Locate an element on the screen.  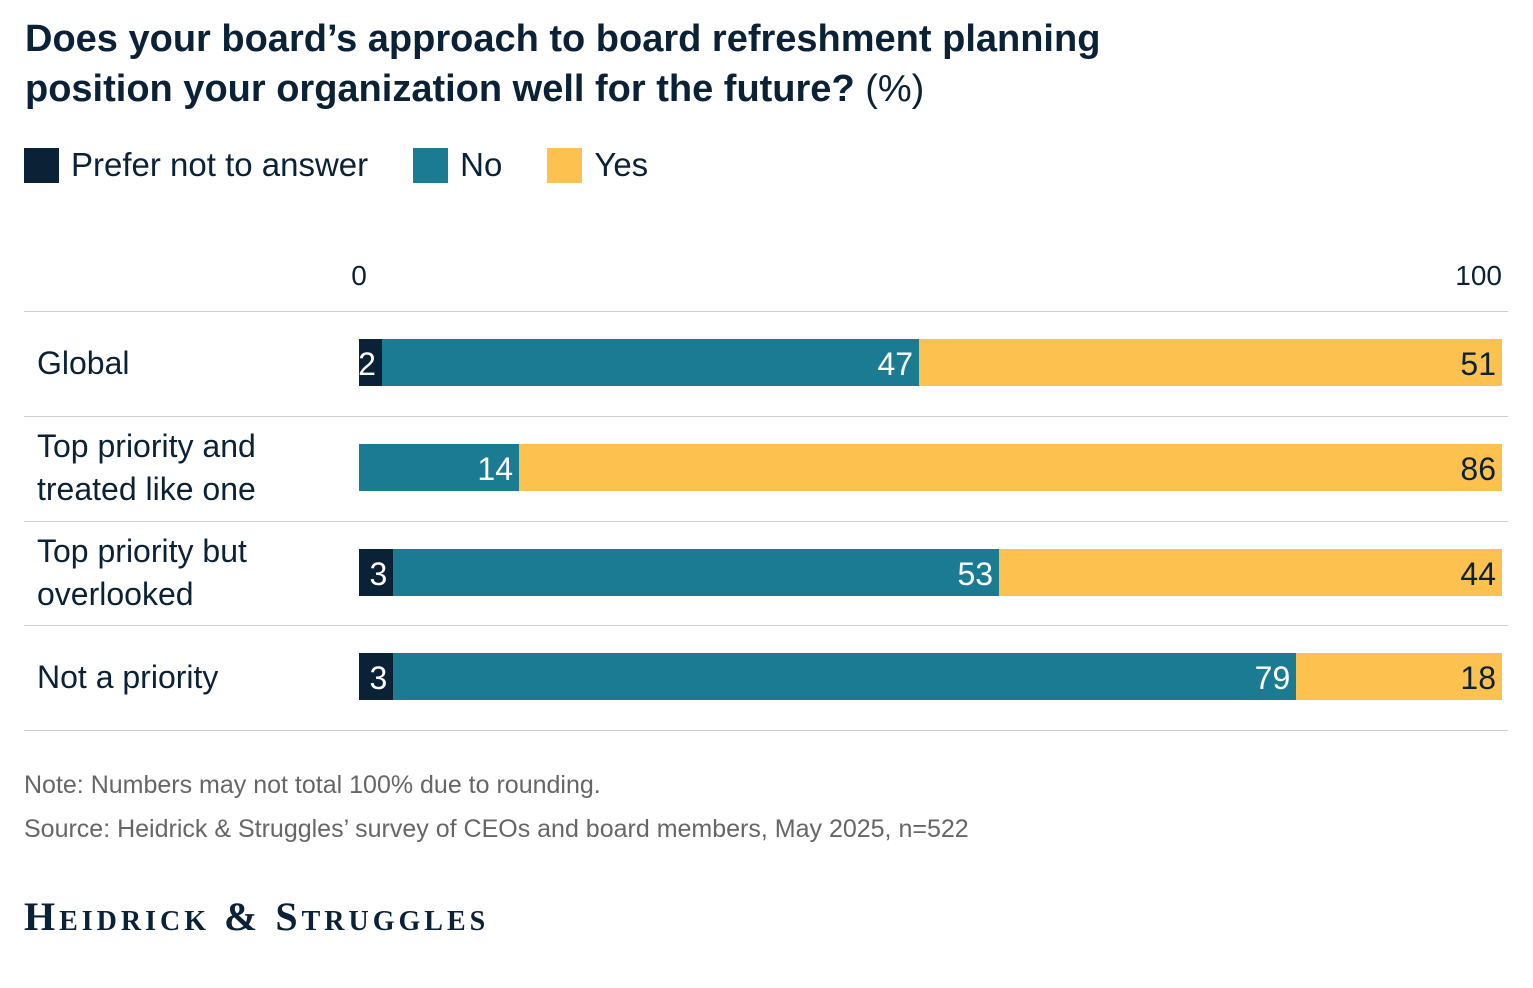
category-label: Top priority but overlooked is located at coordinates (142, 572).